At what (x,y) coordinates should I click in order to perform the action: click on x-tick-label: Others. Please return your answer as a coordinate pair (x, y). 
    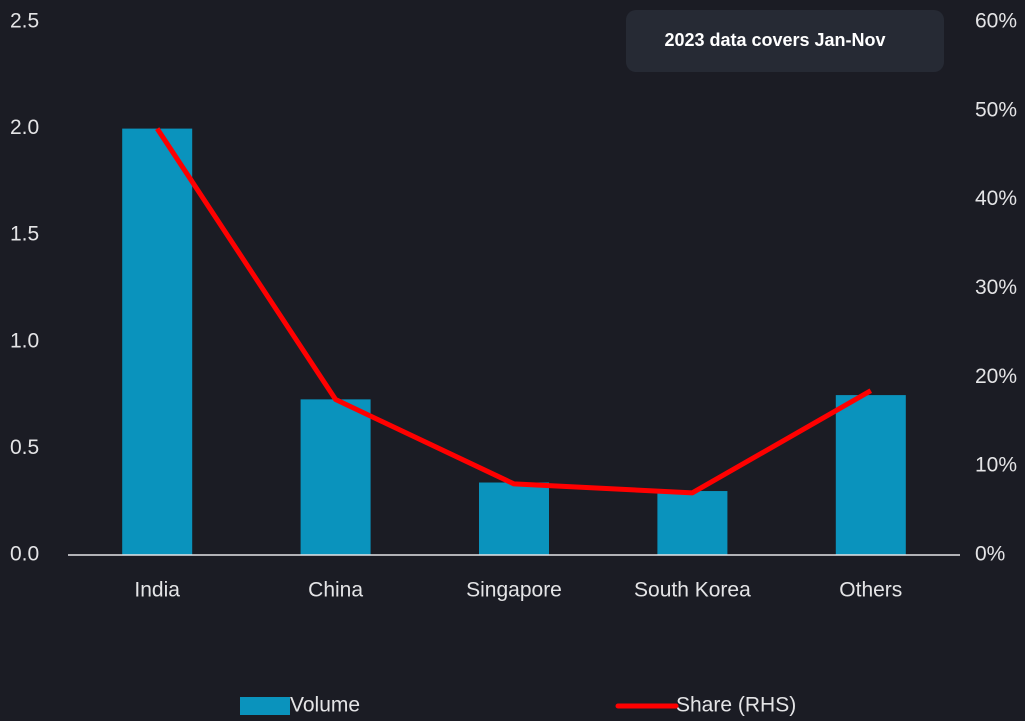
    Looking at the image, I should click on (870, 590).